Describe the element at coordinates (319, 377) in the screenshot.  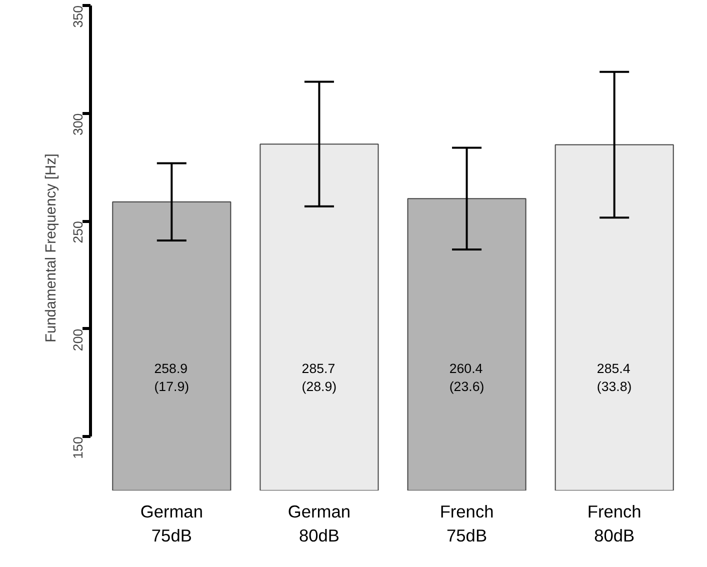
I see `data-label: 285.7 (28.9)` at that location.